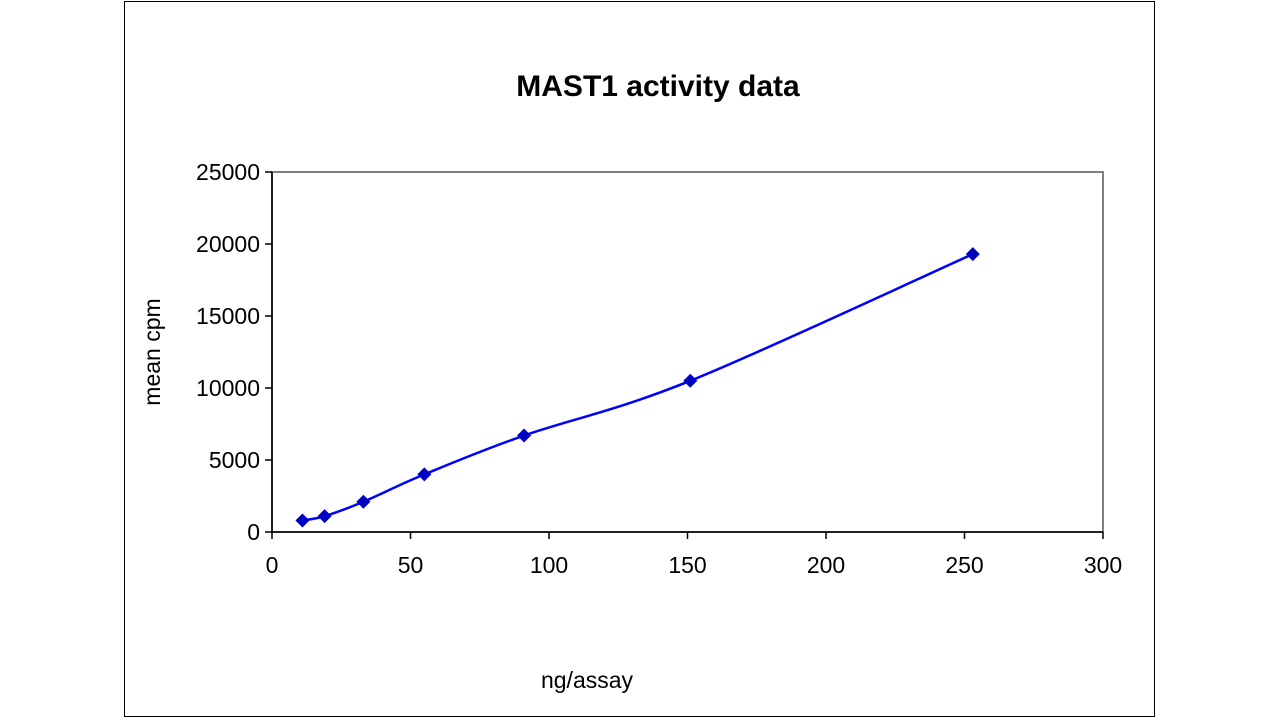 This screenshot has height=720, width=1280. Describe the element at coordinates (152, 351) in the screenshot. I see `y-axis-label: mean cpm` at that location.